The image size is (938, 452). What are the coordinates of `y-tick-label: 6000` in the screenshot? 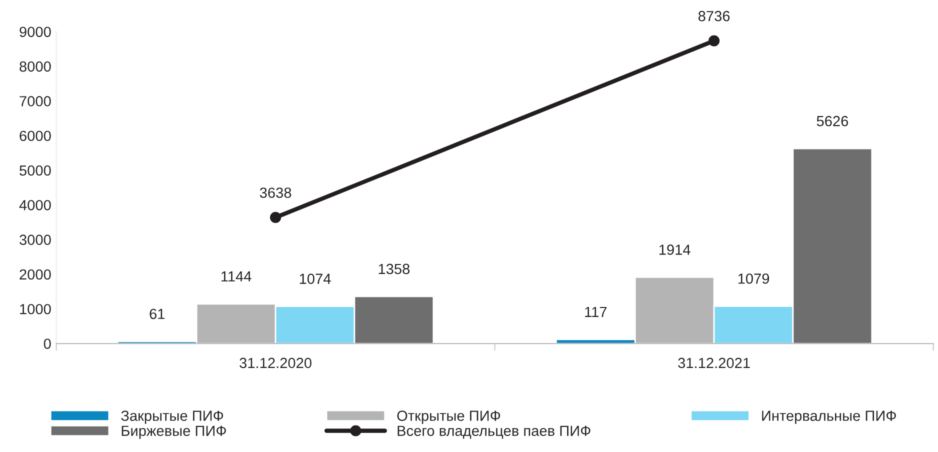 It's located at (35, 136).